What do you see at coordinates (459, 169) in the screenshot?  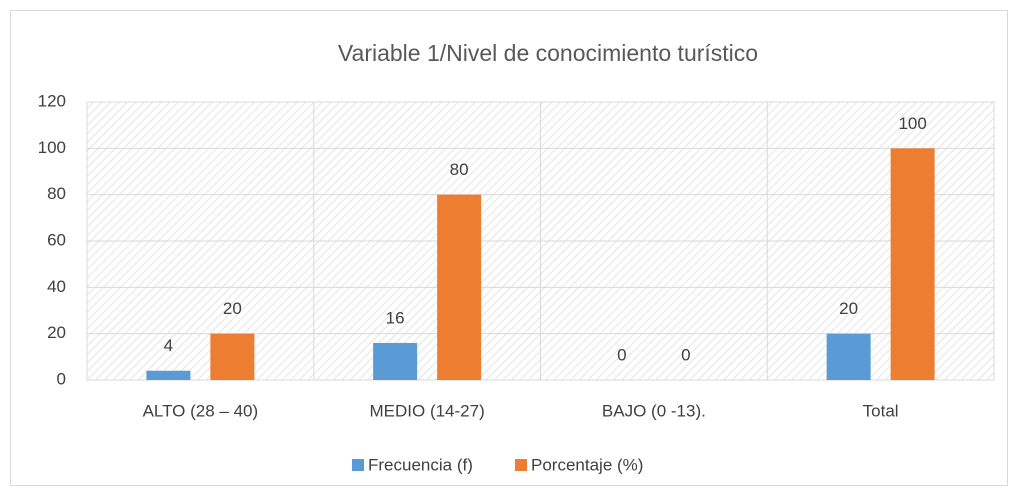 I see `data-label: 80` at bounding box center [459, 169].